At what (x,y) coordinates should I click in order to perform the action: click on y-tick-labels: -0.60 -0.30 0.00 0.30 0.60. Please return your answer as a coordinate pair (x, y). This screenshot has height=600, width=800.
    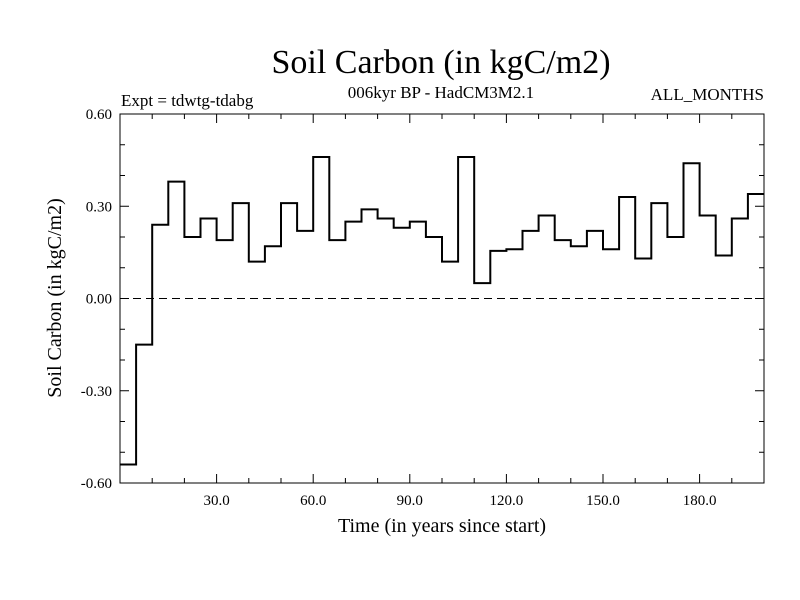
    Looking at the image, I should click on (96, 299).